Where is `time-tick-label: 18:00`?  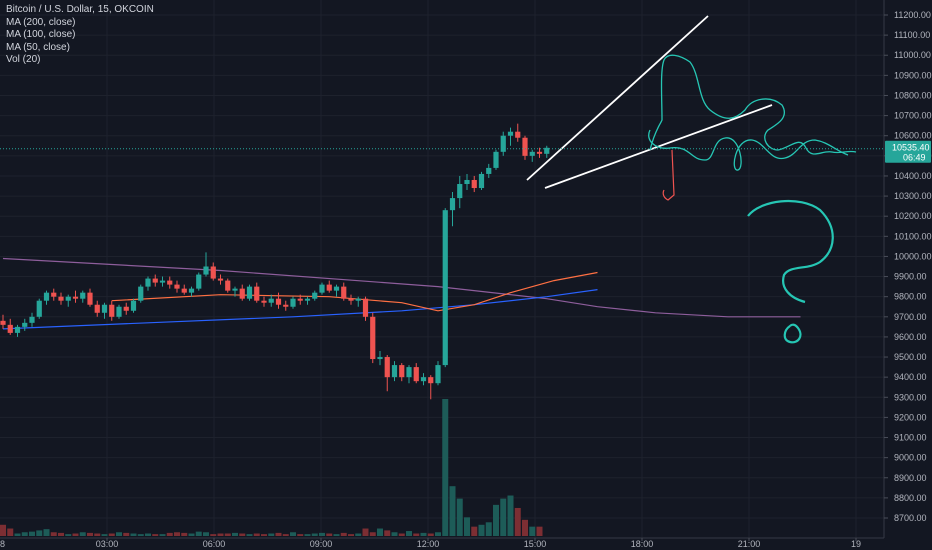
time-tick-label: 18:00 is located at coordinates (642, 544).